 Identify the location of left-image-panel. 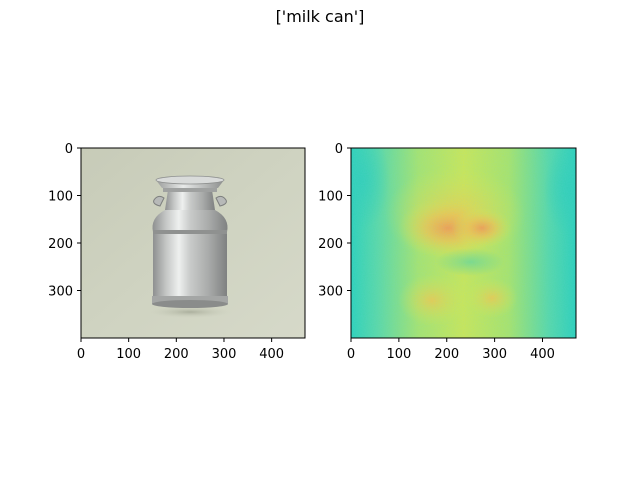
(193, 243).